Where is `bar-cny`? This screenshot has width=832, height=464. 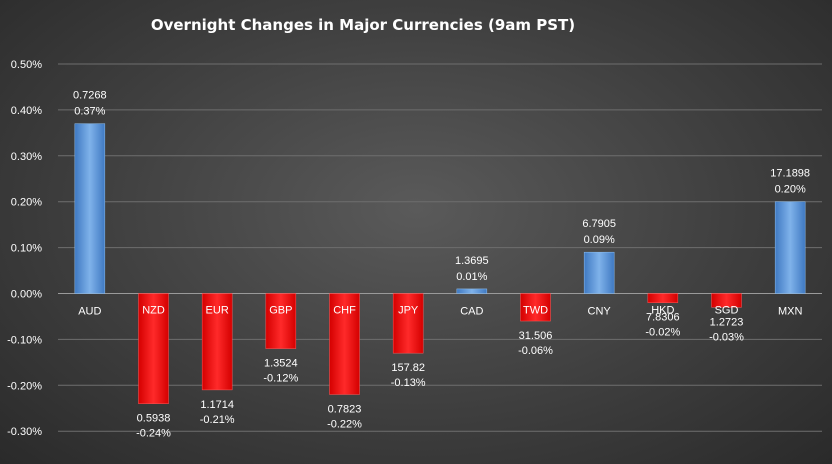 bar-cny is located at coordinates (599, 272).